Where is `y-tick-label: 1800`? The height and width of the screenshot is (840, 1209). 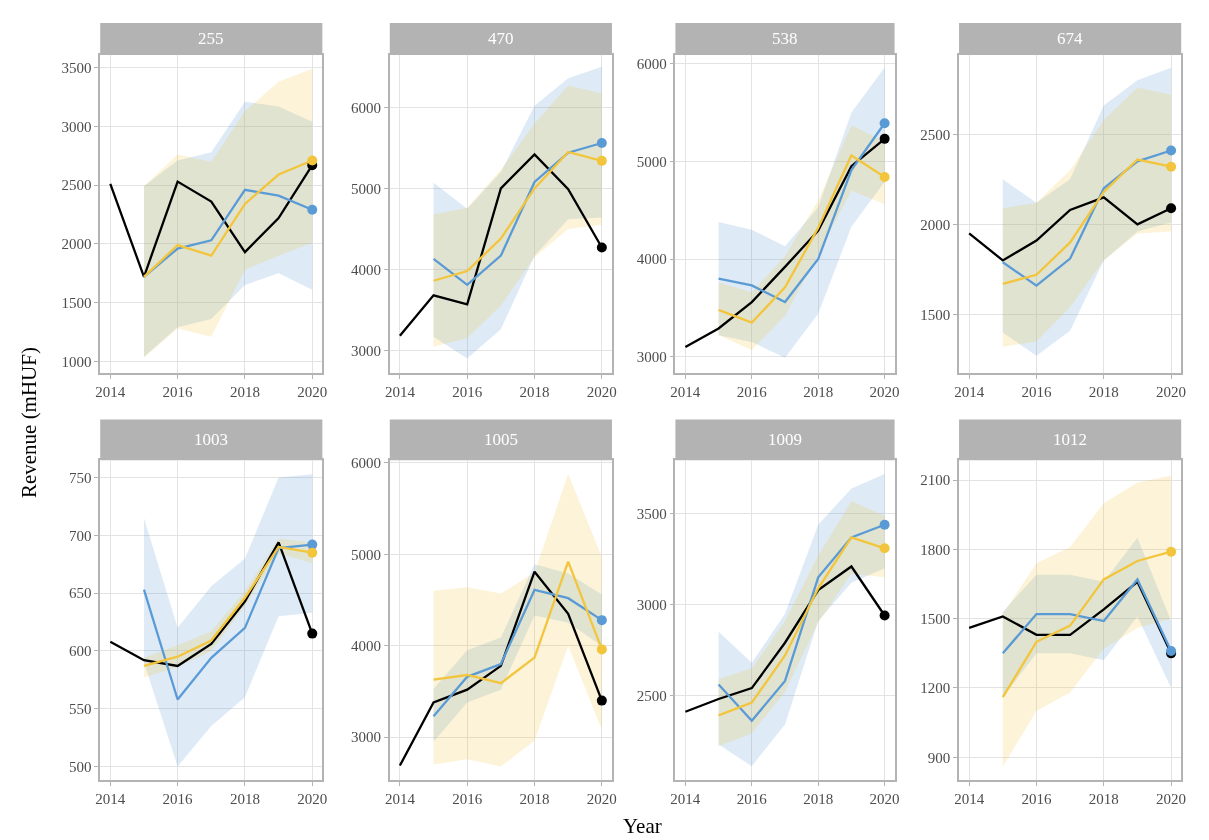
y-tick-label: 1800 is located at coordinates (935, 549).